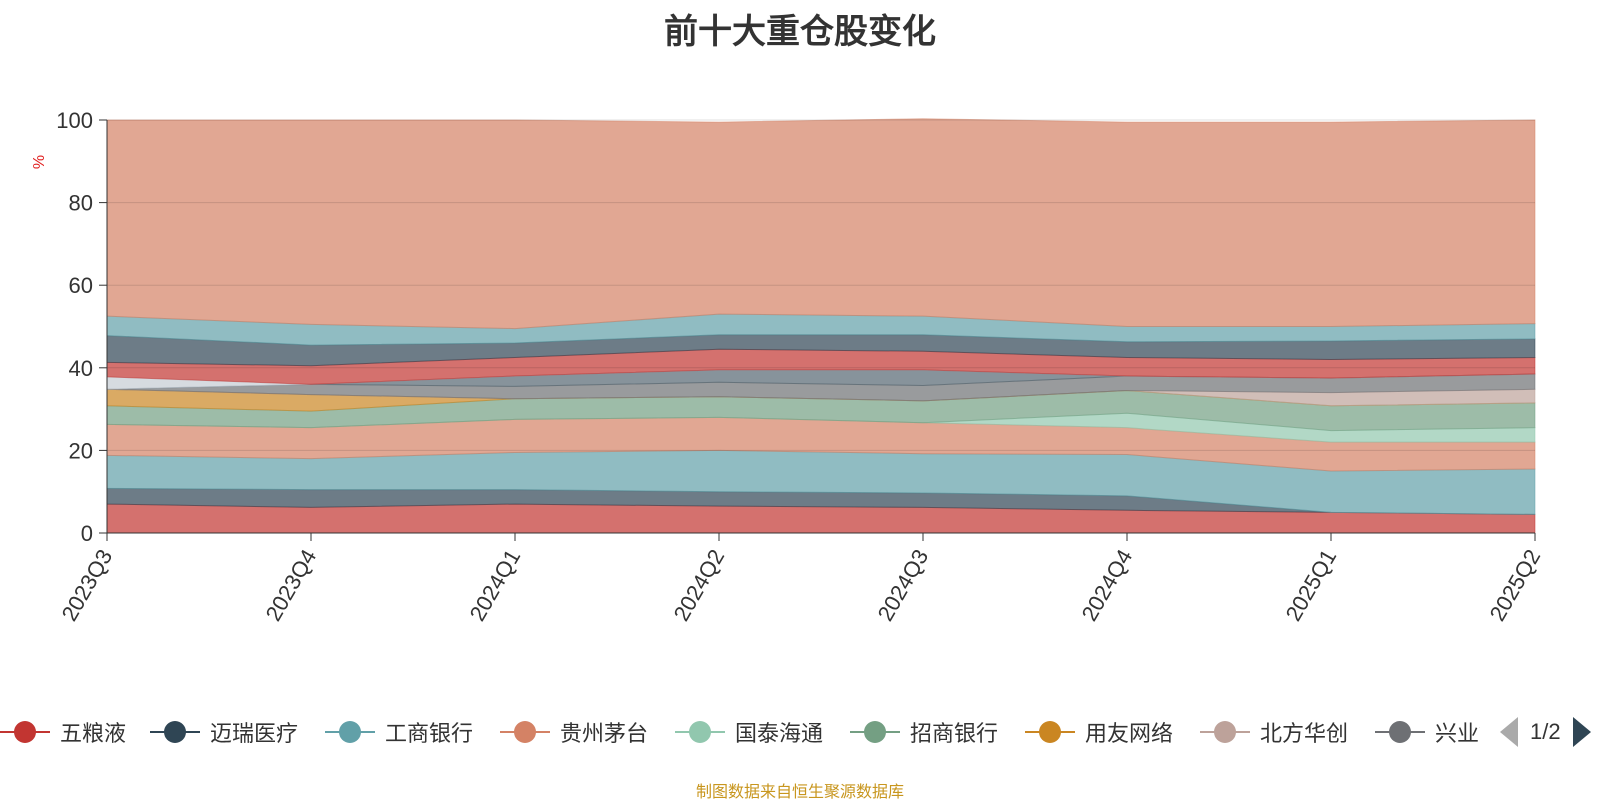  Describe the element at coordinates (699, 585) in the screenshot. I see `x-tick-label: 2024Q2` at that location.